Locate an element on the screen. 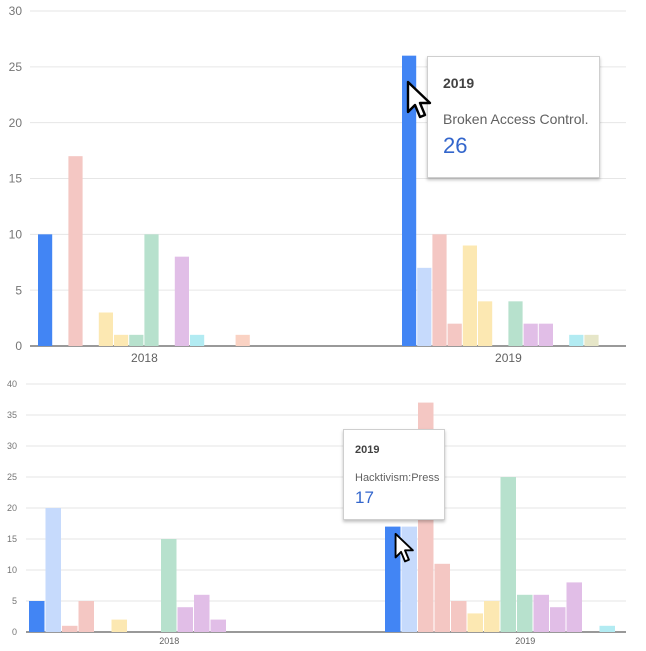 This screenshot has width=646, height=651. y-tick-label: 35 is located at coordinates (12, 415).